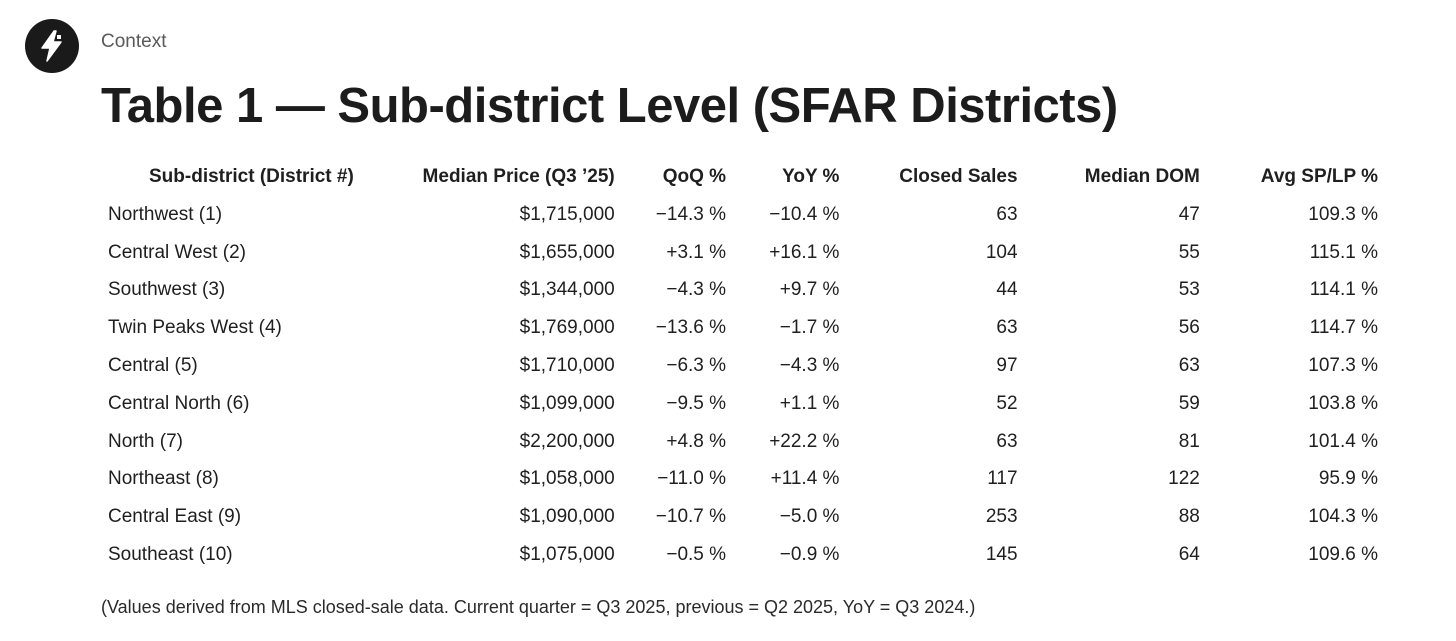  What do you see at coordinates (696, 290) in the screenshot?
I see `cell-qoq: −4.3 %` at bounding box center [696, 290].